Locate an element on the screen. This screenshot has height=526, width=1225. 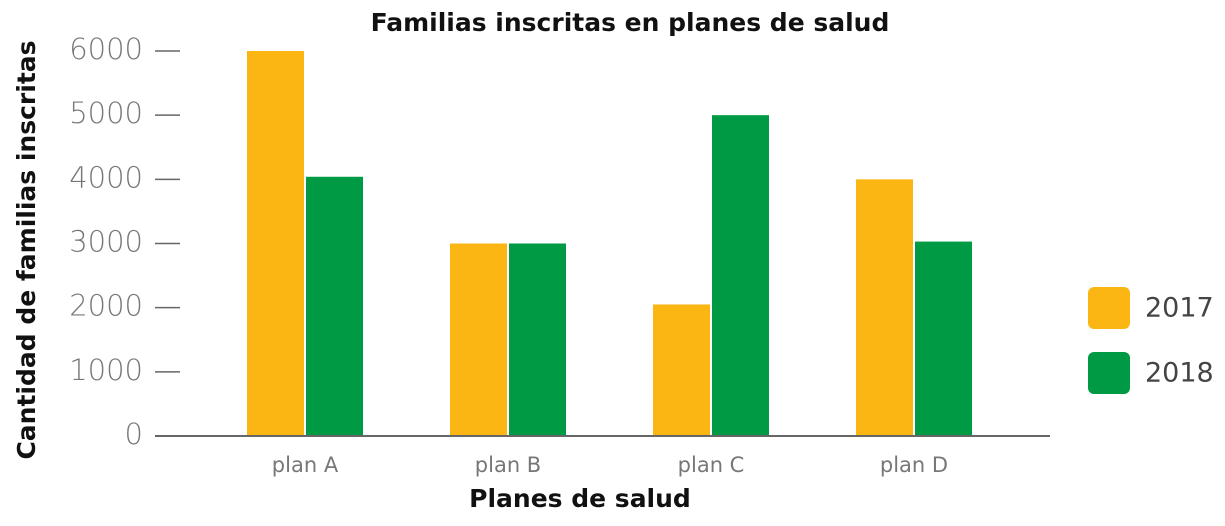
y-tick-label: 5000 is located at coordinates (106, 113).